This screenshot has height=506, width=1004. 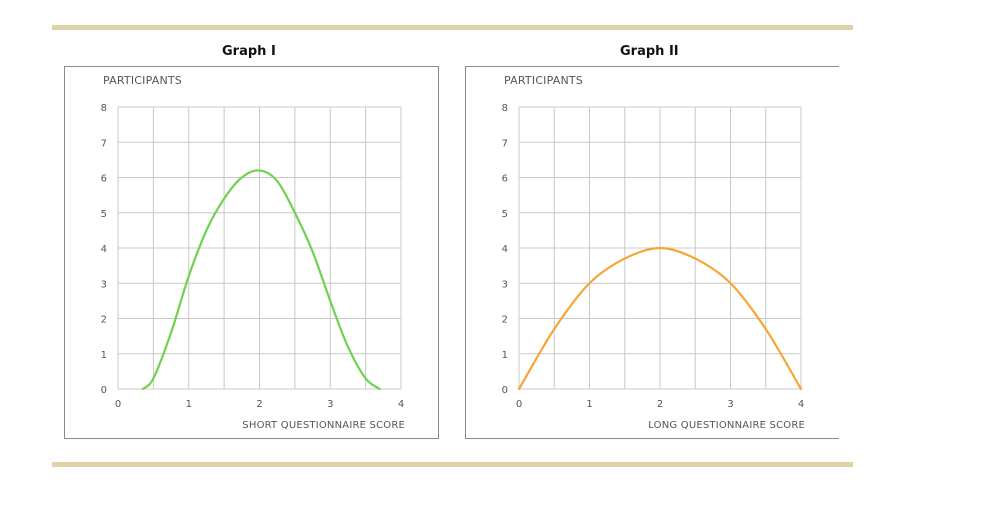 I want to click on bottom-divider, so click(x=452, y=464).